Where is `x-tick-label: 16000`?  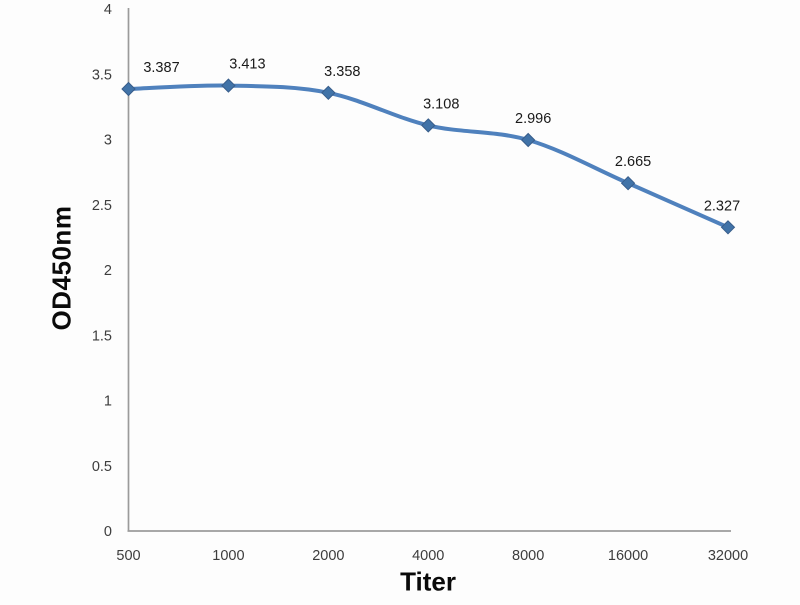
x-tick-label: 16000 is located at coordinates (628, 556).